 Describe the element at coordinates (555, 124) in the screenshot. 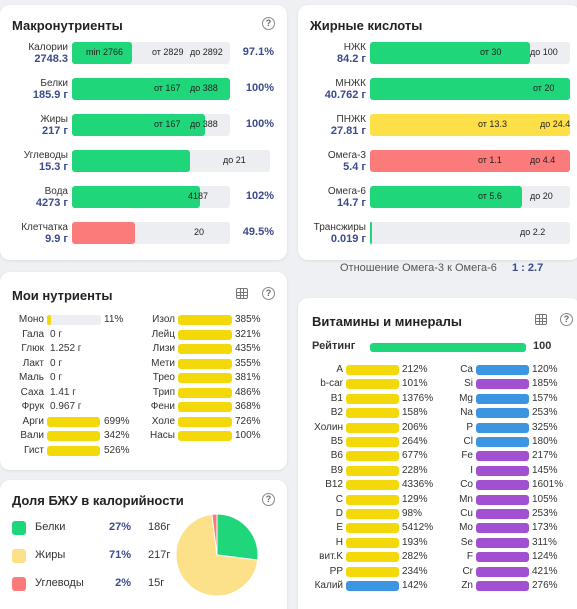

I see `range-label: до 24.4` at that location.